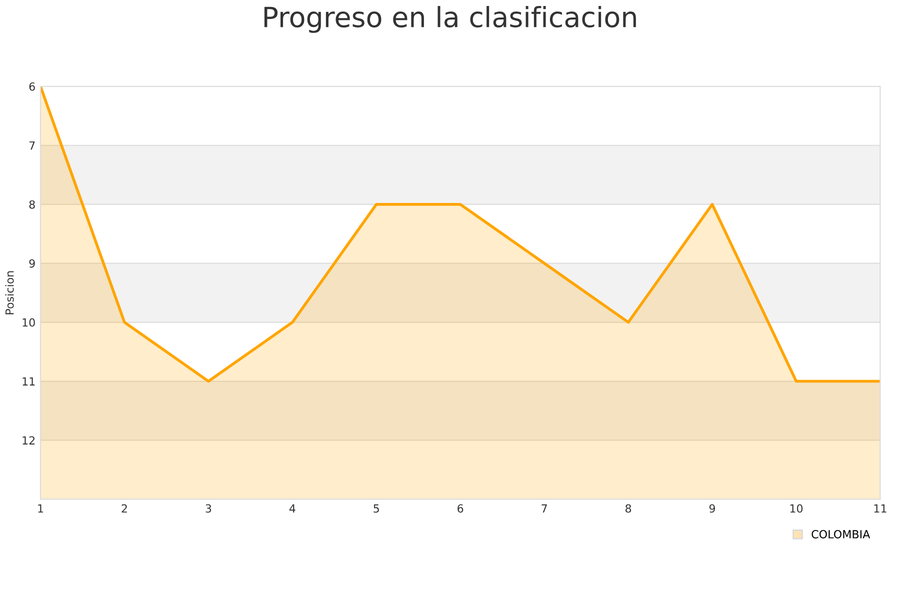  What do you see at coordinates (32, 86) in the screenshot?
I see `y-tick-label: 6` at bounding box center [32, 86].